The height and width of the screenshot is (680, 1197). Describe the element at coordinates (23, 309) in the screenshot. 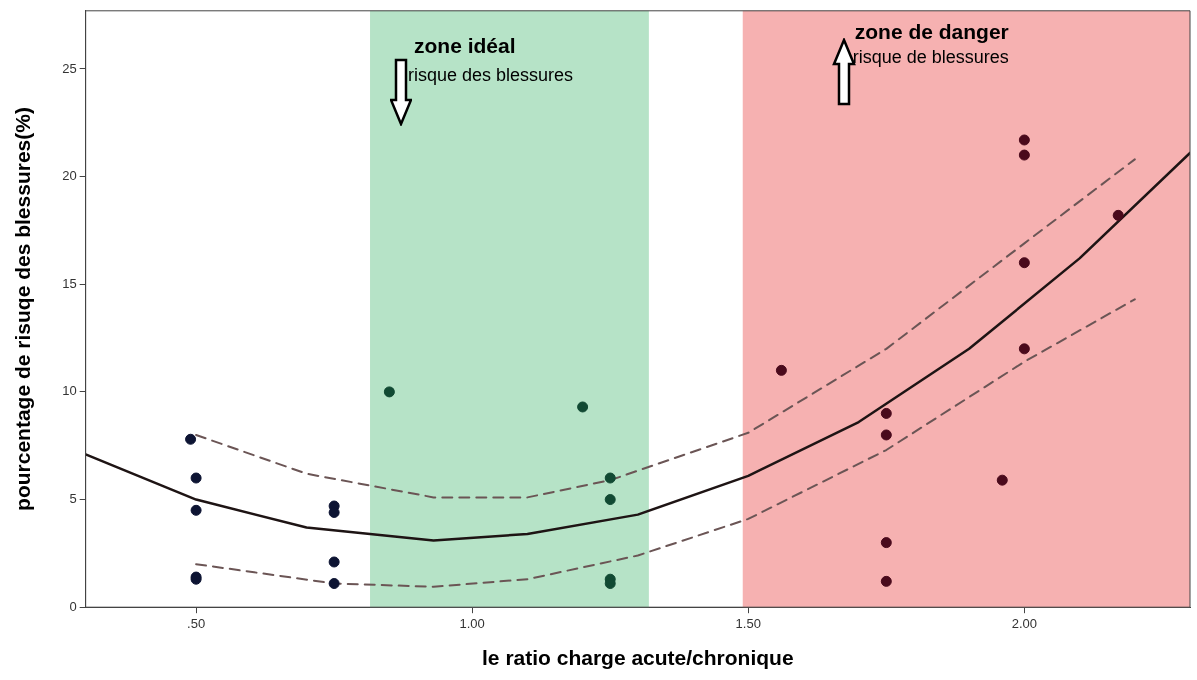

I see `y-axis-title: pourcentage de risuqe des blessures(%)` at that location.